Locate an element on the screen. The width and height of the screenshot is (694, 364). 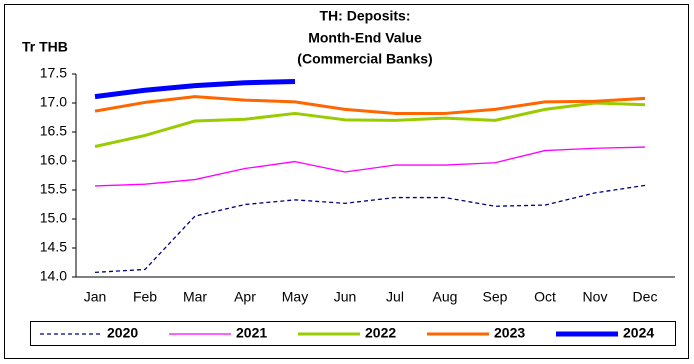
y-tick-label: 17.0 is located at coordinates (53, 102).